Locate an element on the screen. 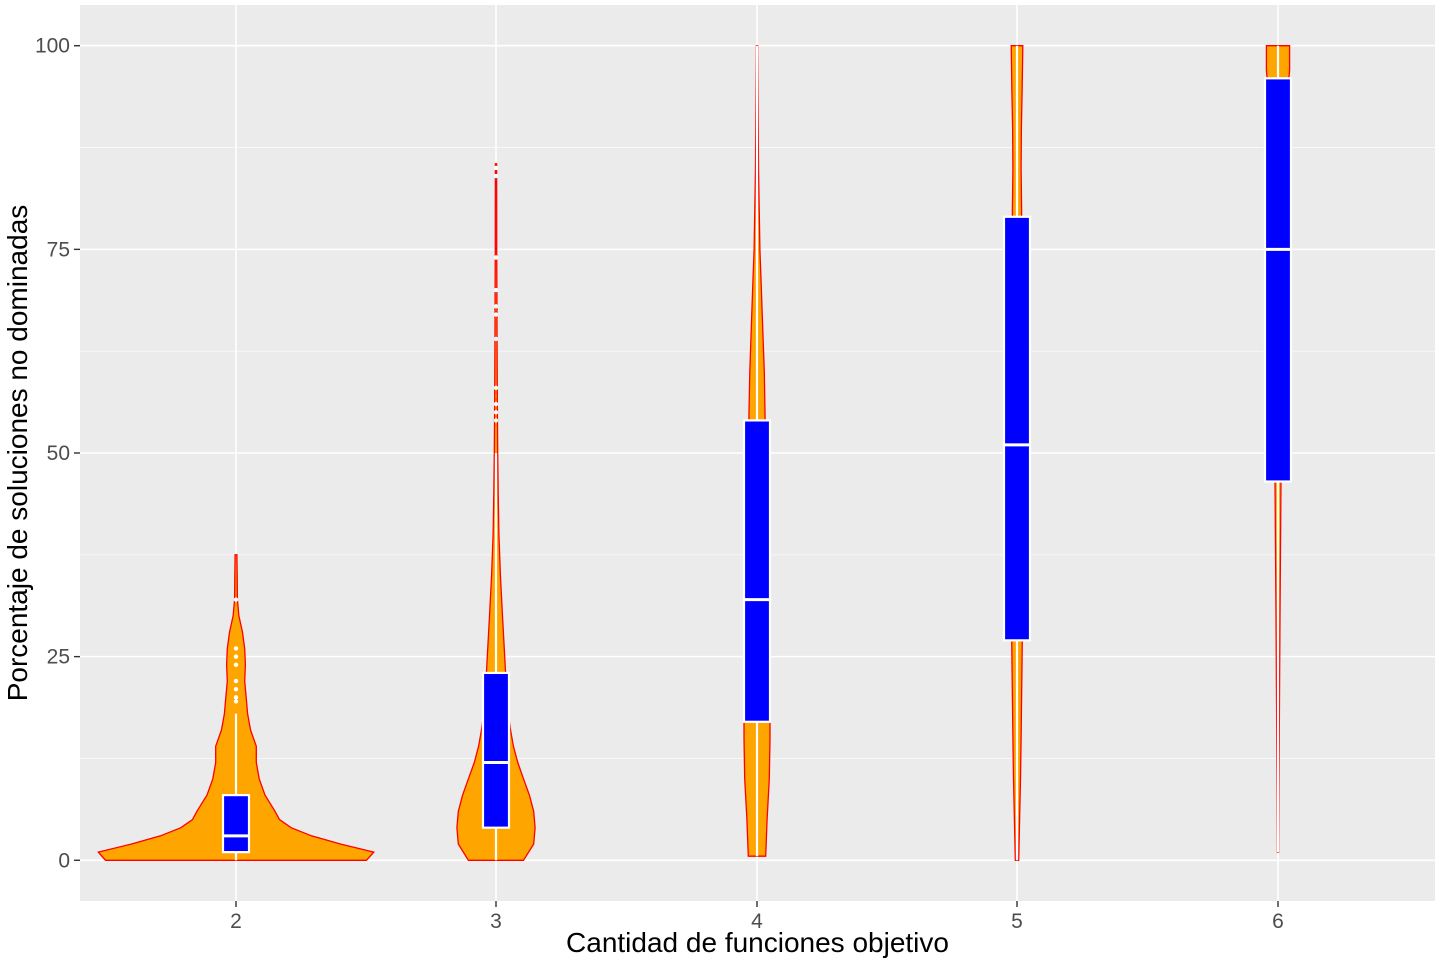  x-tick-label: 2 is located at coordinates (236, 921).